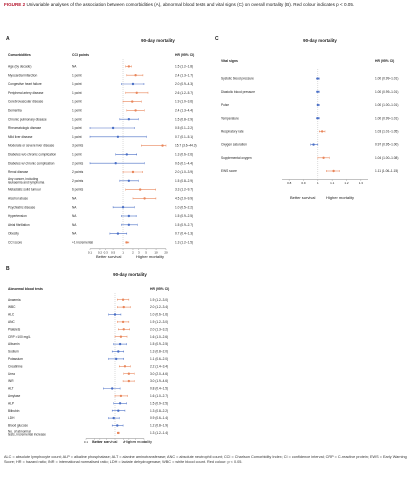 The width and height of the screenshot is (417, 480). What do you see at coordinates (184, 181) in the screenshot?
I see `panel-a-row-hr: 1.5 (0.8–2.9)` at bounding box center [184, 181].